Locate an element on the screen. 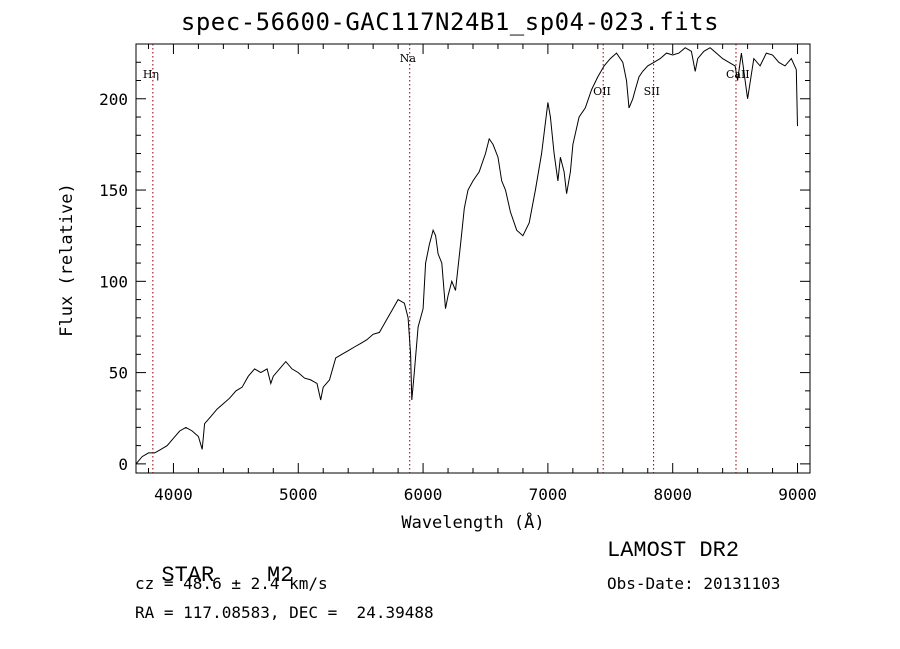  y-tick-label: 200 is located at coordinates (113, 99).